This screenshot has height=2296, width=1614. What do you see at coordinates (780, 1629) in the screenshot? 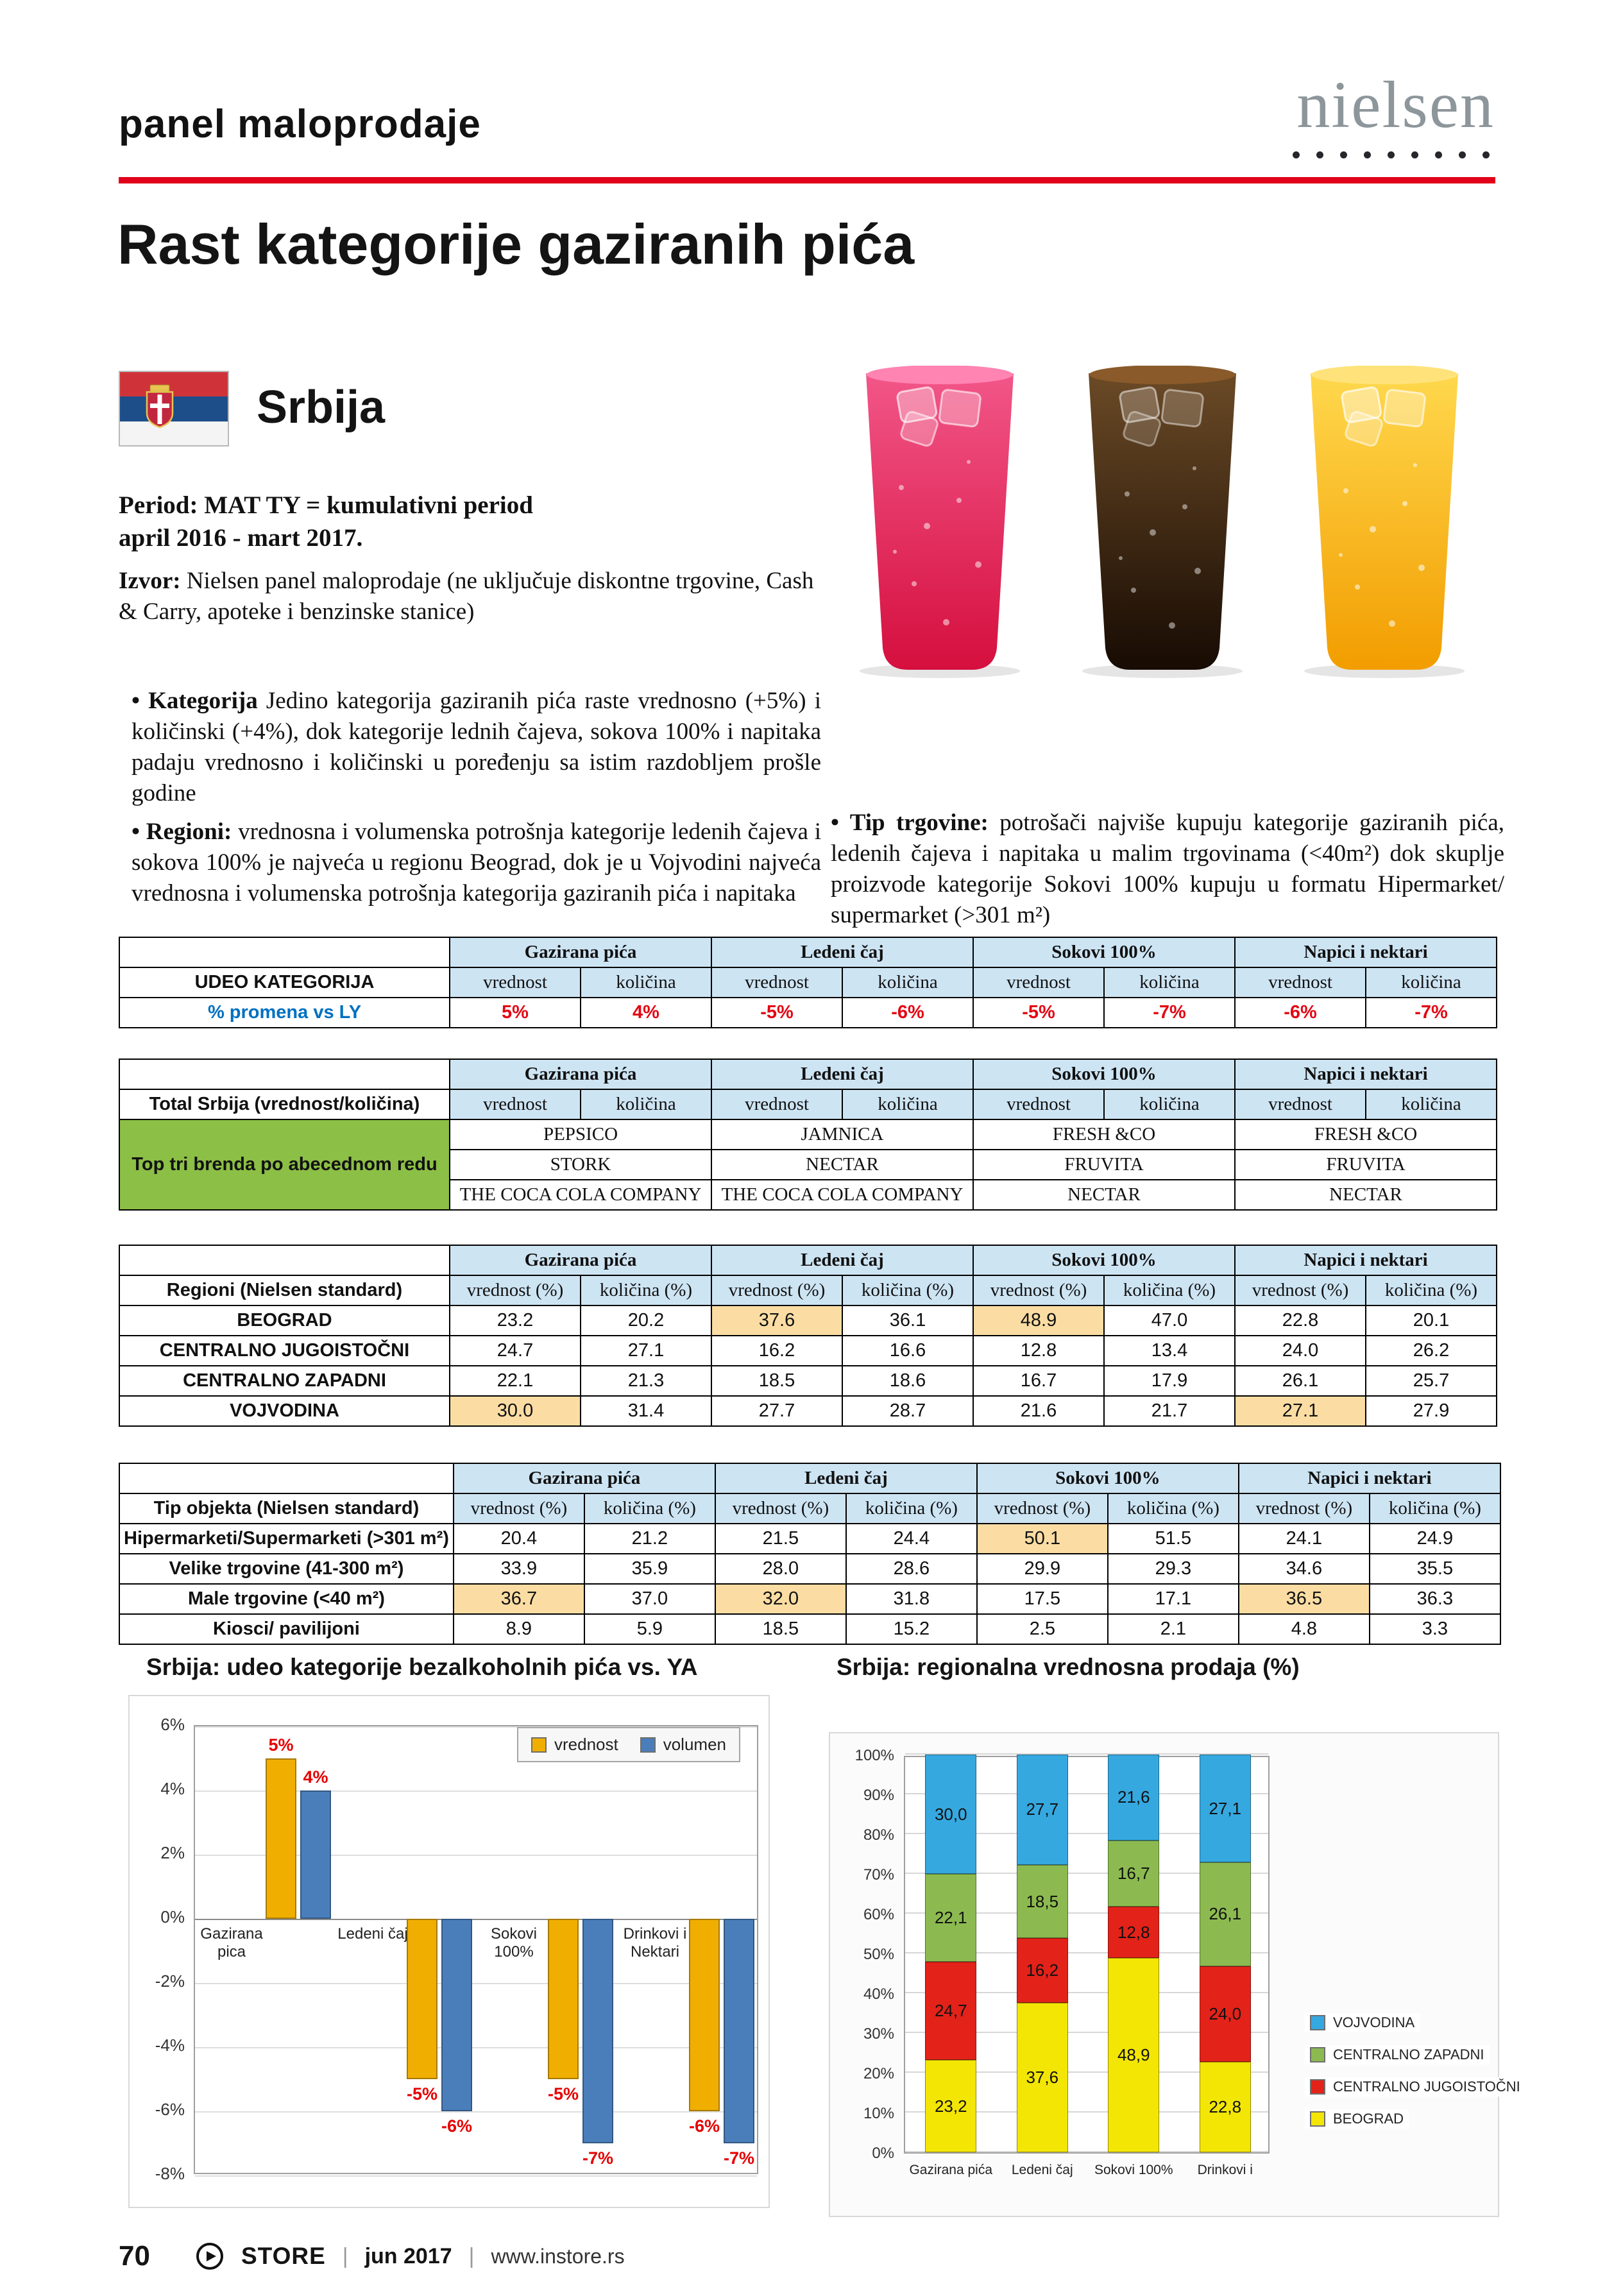
I see `table-cell: 18.5` at bounding box center [780, 1629].